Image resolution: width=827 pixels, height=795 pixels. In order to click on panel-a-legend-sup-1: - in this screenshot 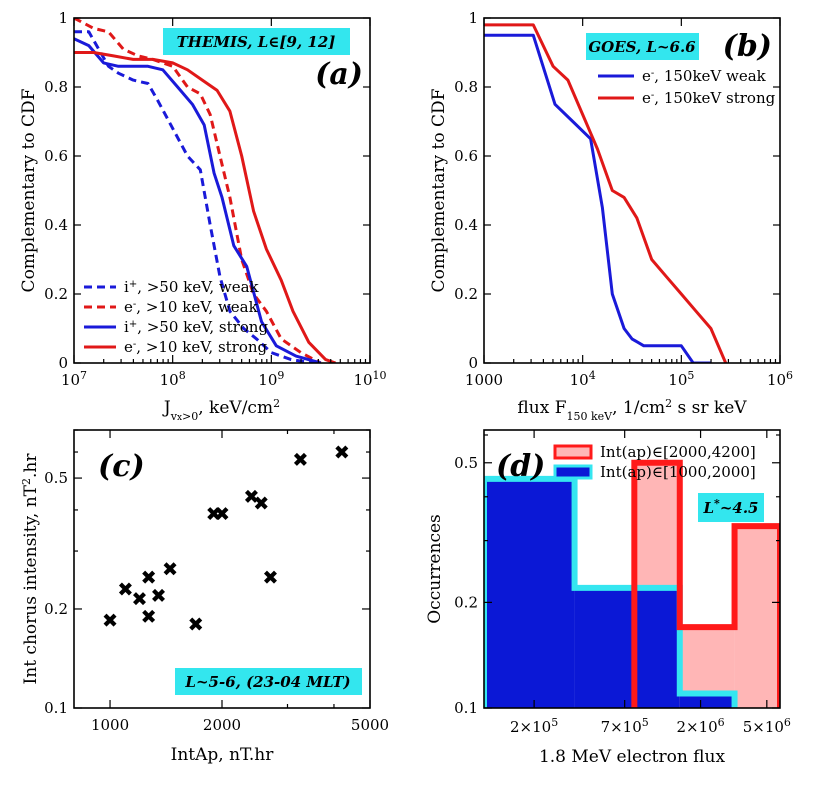, I will do `click(134, 304)`.